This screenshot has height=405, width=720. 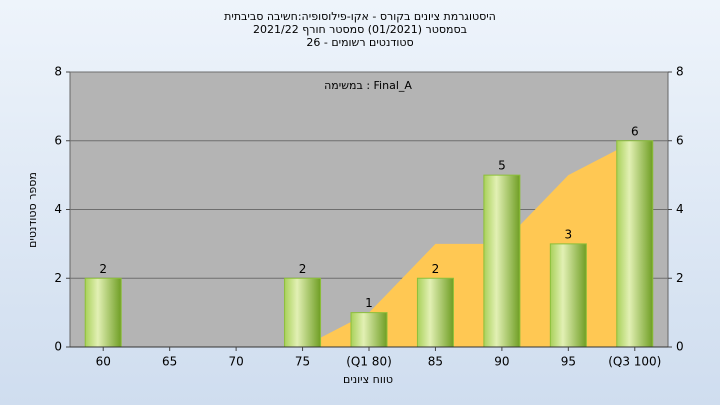 What do you see at coordinates (369, 362) in the screenshot?
I see `x-tick-label: (Q1 80)` at bounding box center [369, 362].